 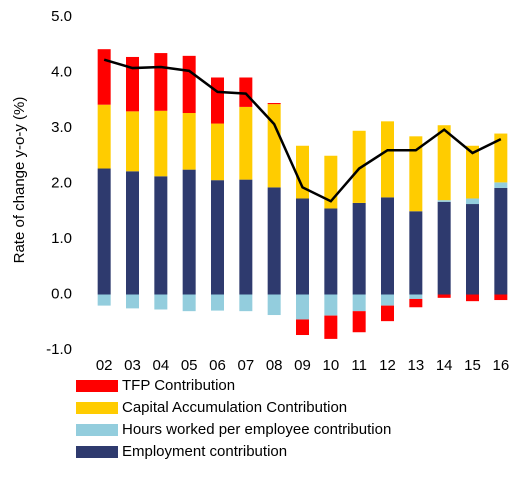 What do you see at coordinates (61, 127) in the screenshot?
I see `y-tick-label: 3.0` at bounding box center [61, 127].